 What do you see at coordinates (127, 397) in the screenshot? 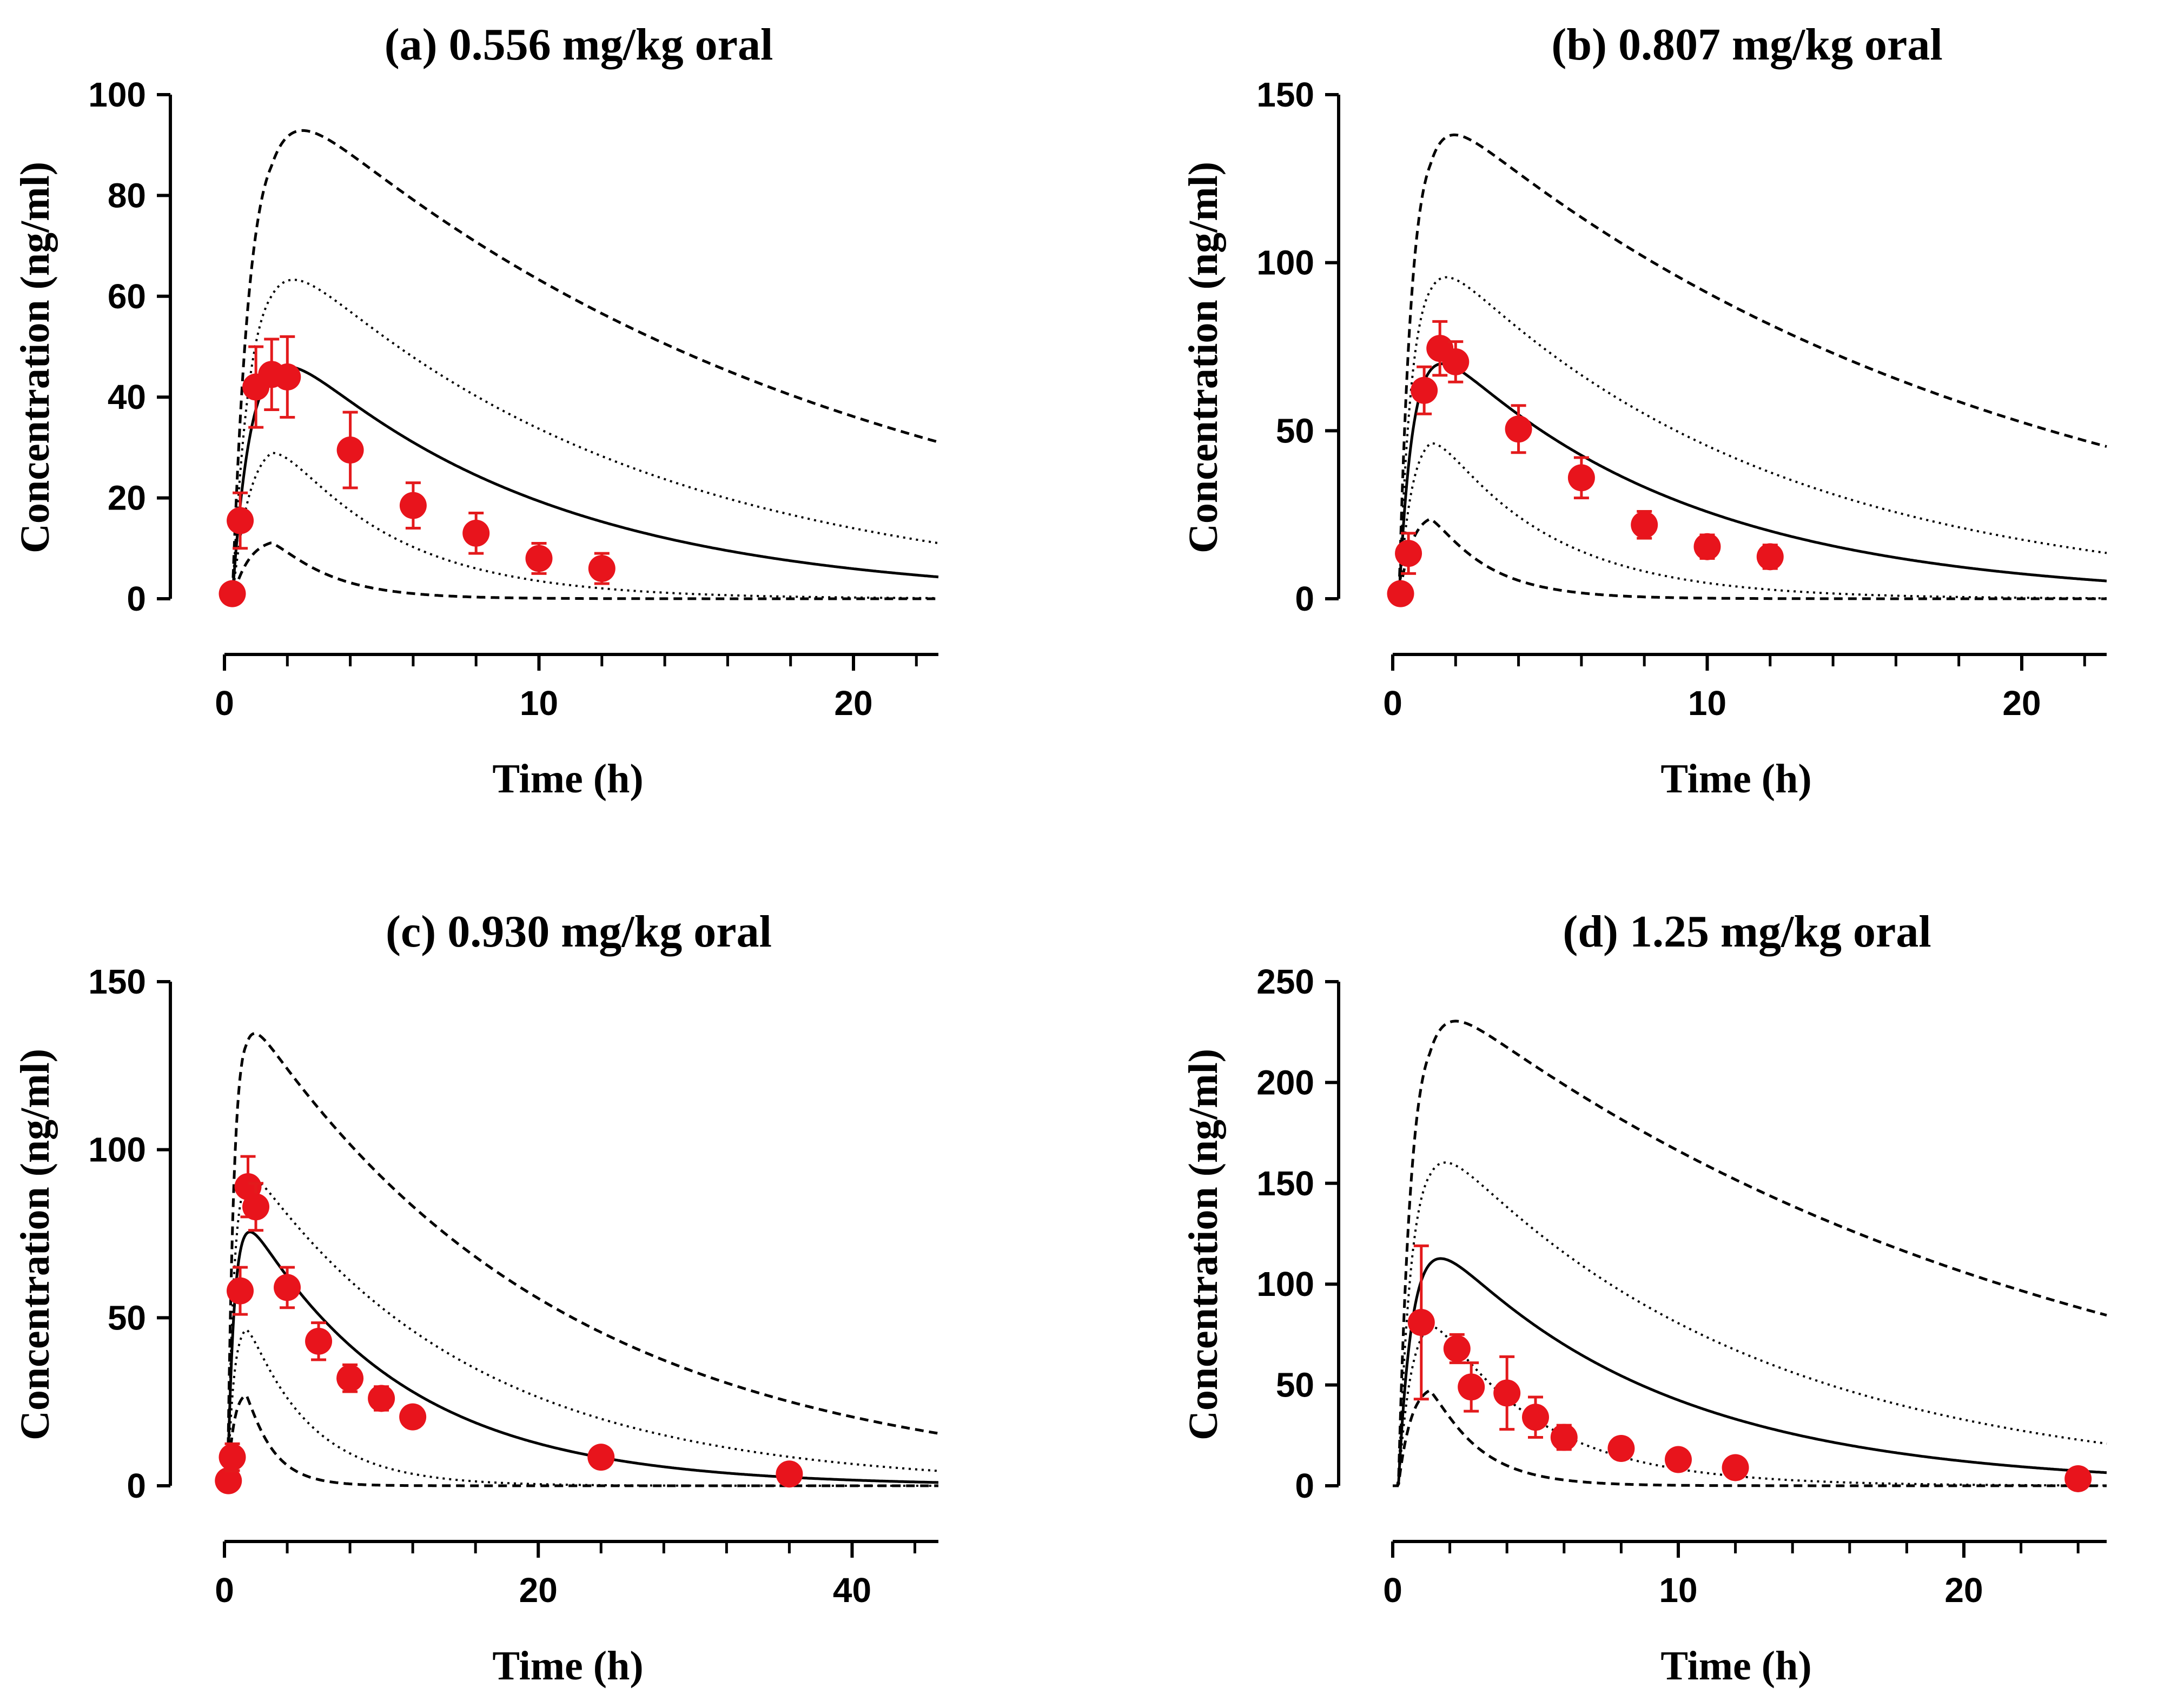
I see `y-tick-label: 40` at bounding box center [127, 397].